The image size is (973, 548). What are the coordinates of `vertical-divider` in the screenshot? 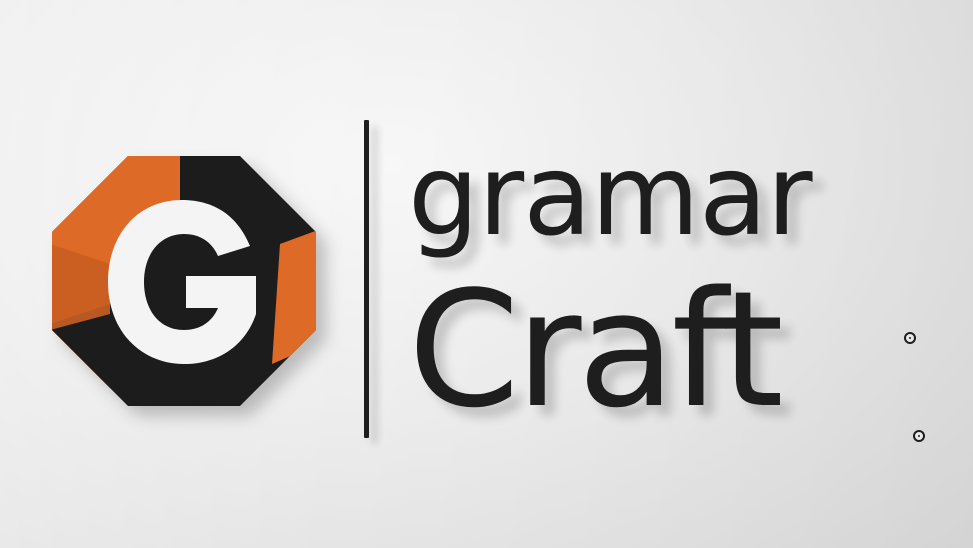 It's located at (366, 279).